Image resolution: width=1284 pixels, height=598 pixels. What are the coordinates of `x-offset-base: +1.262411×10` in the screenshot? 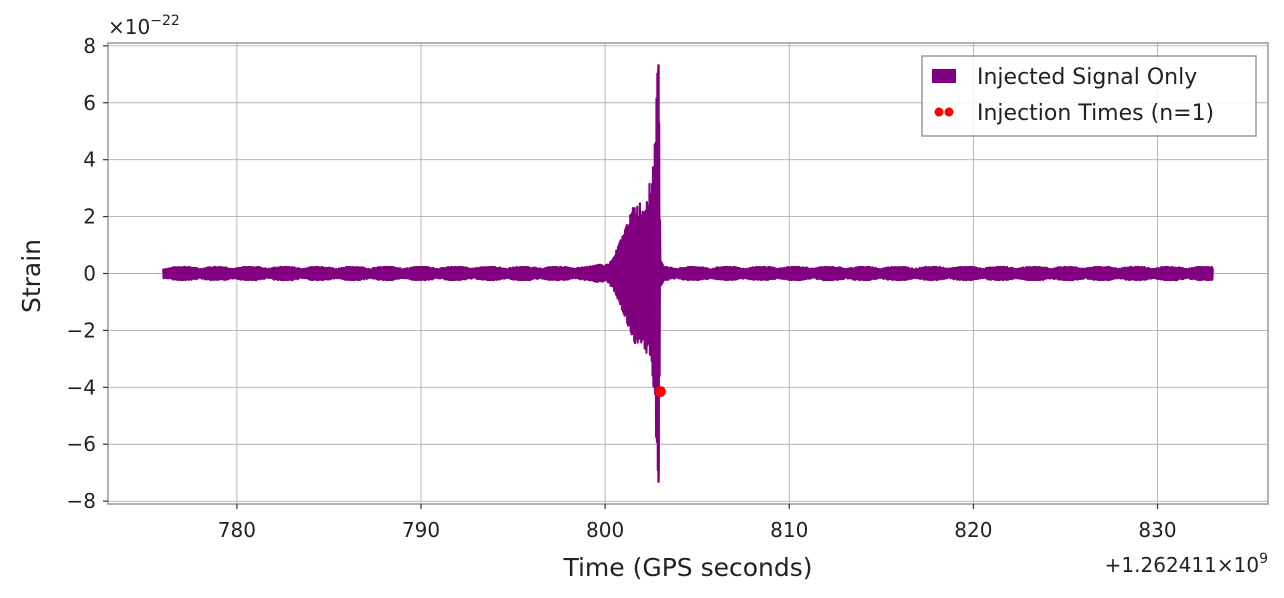 It's located at (1182, 565).